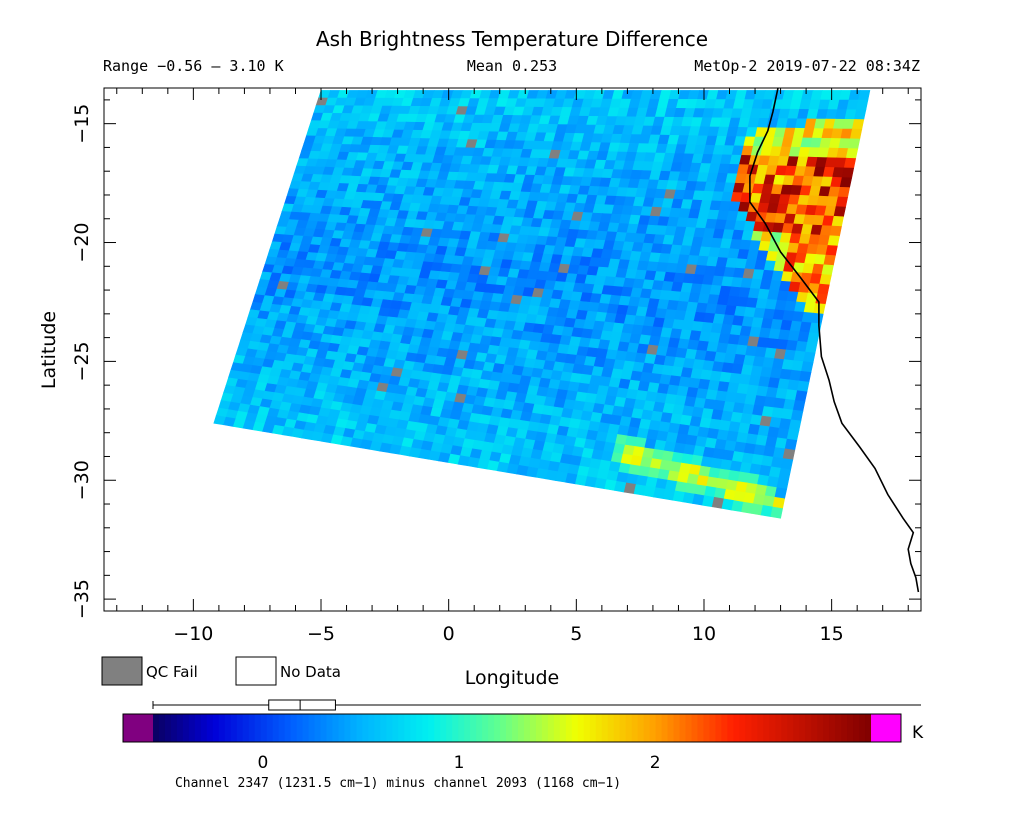 This screenshot has height=813, width=1024. What do you see at coordinates (82, 361) in the screenshot?
I see `y-tick-label: −25` at bounding box center [82, 361].